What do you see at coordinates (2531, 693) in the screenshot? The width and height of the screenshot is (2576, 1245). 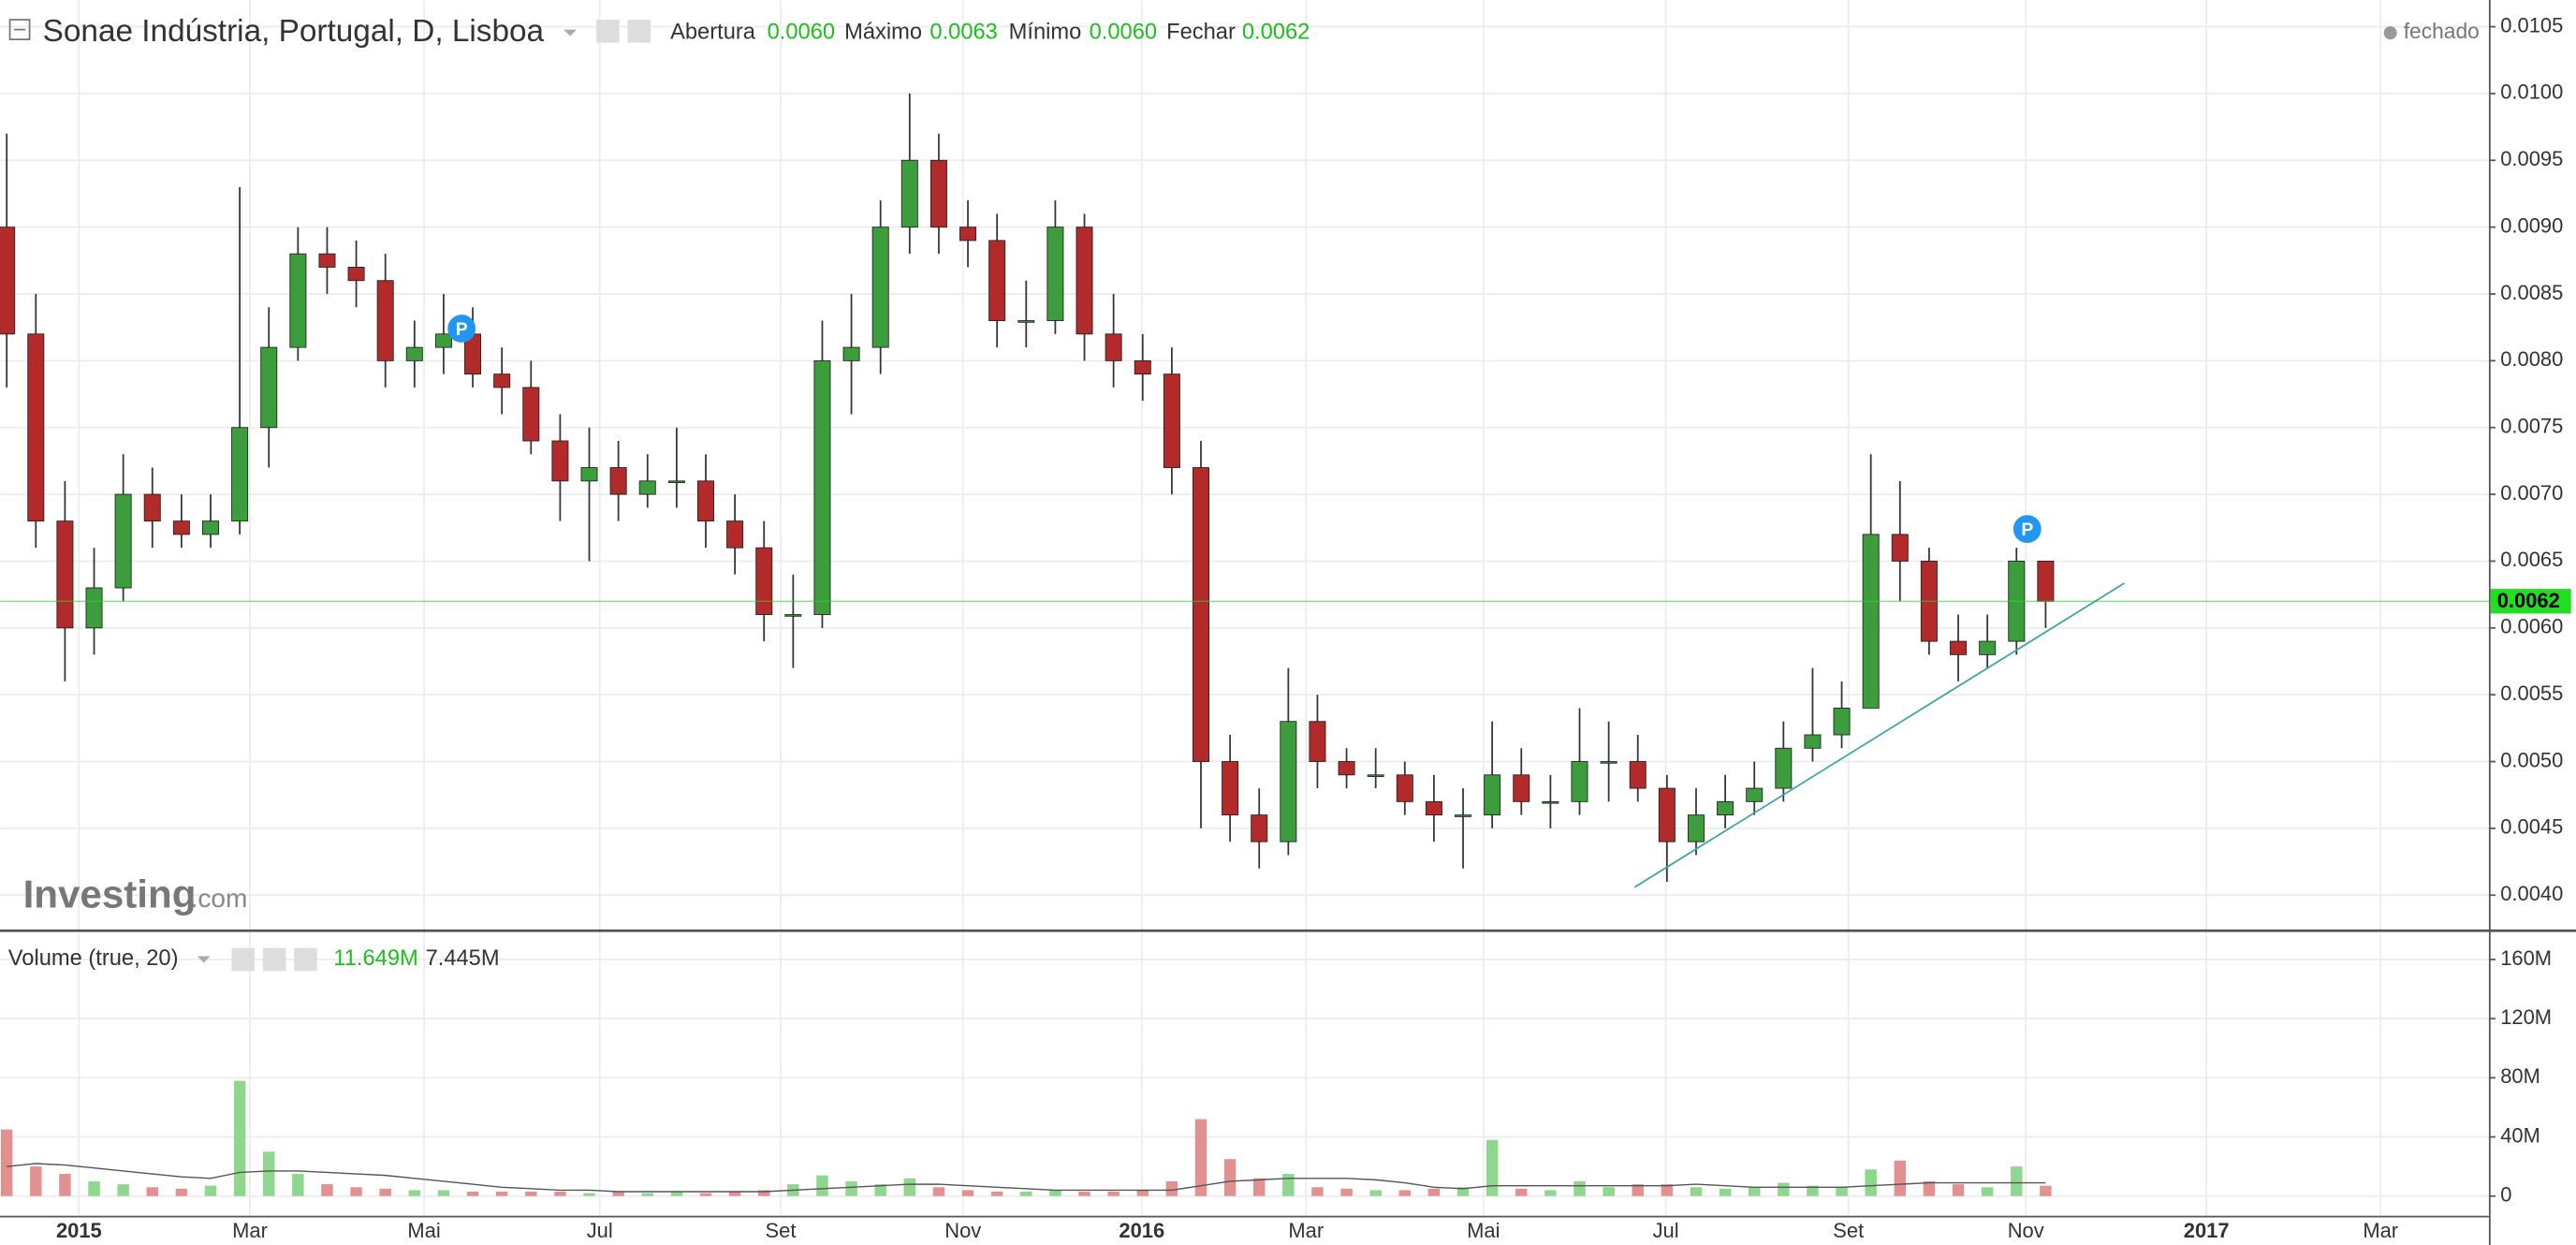 I see `y-tick-label: 0.0055` at bounding box center [2531, 693].